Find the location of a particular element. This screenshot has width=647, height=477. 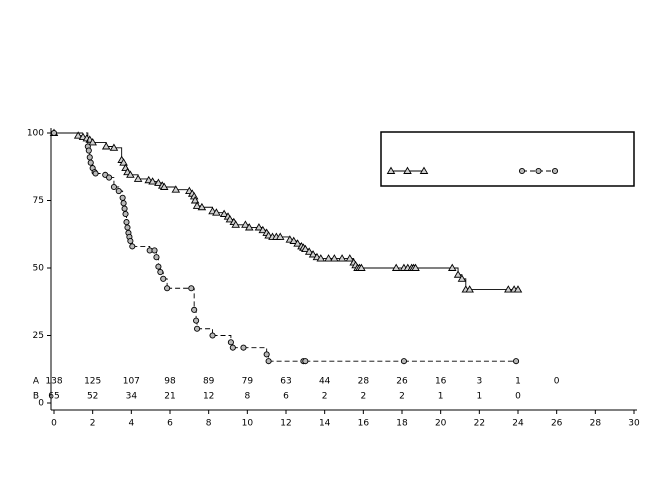

risk-row-label: B is located at coordinates (36, 397).